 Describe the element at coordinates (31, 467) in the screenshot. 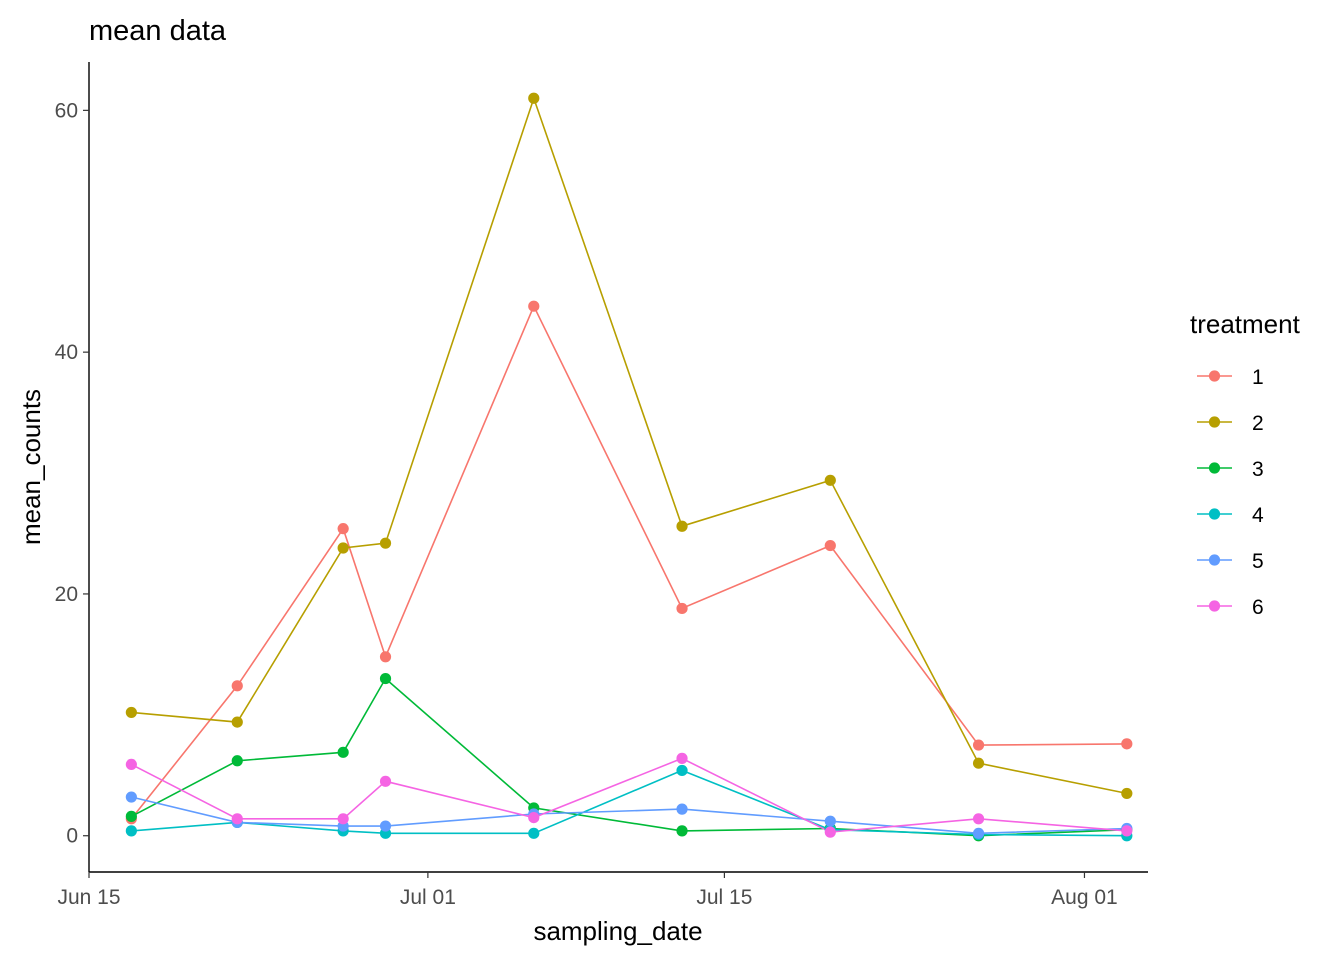

I see `y-axis-label: mean_counts` at that location.